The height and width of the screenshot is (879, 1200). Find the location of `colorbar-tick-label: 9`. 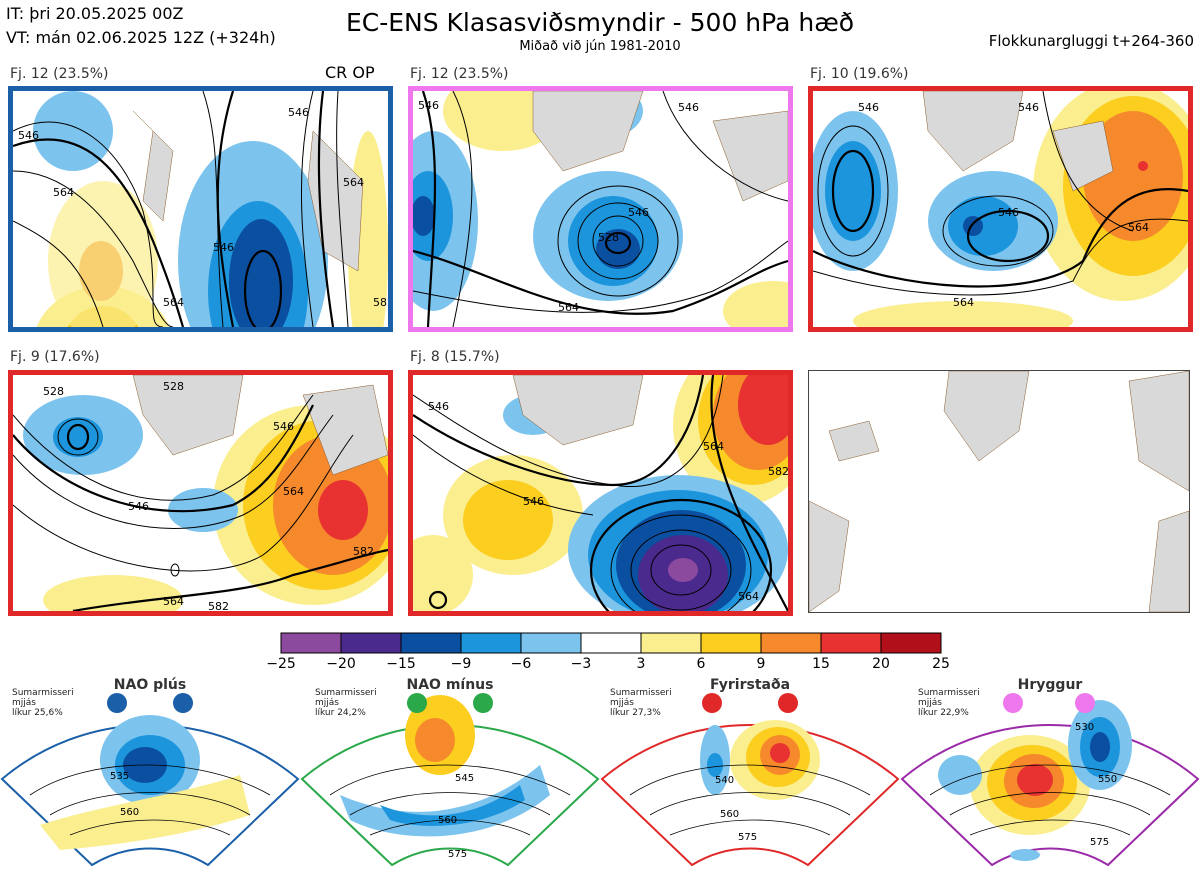

colorbar-tick-label: 9 is located at coordinates (761, 664).